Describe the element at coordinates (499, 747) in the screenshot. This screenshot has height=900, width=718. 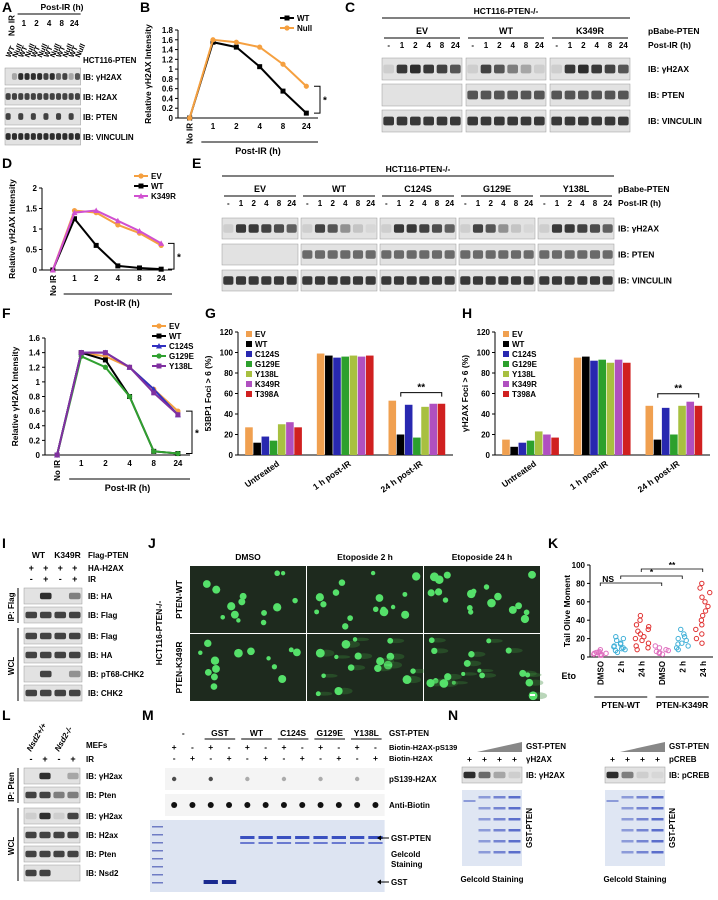
I see `gradient-wedge` at that location.